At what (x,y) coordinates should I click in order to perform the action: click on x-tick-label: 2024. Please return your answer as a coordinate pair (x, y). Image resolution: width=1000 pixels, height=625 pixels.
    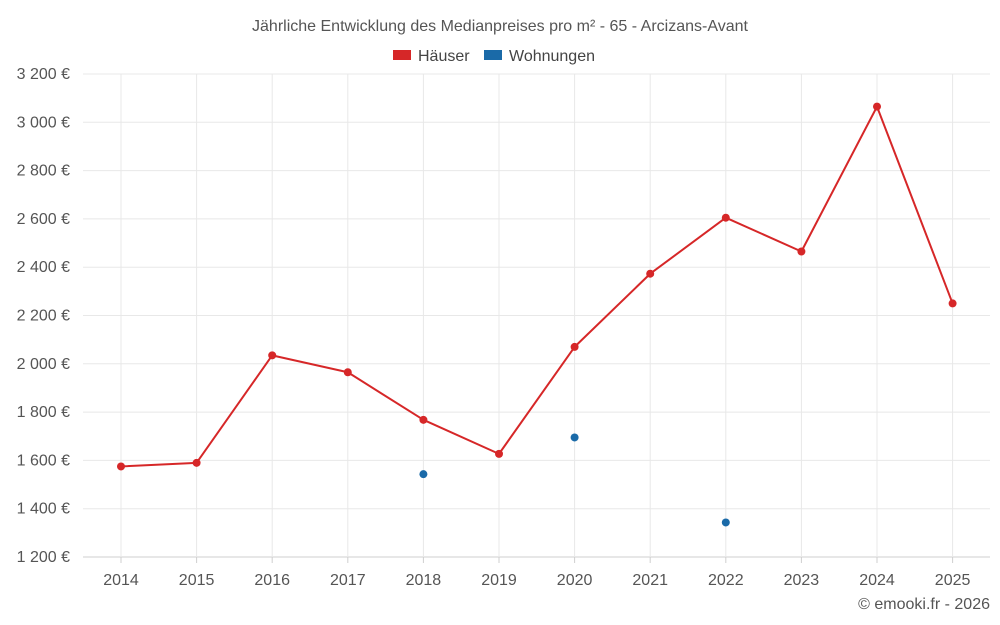
    Looking at the image, I should click on (877, 580).